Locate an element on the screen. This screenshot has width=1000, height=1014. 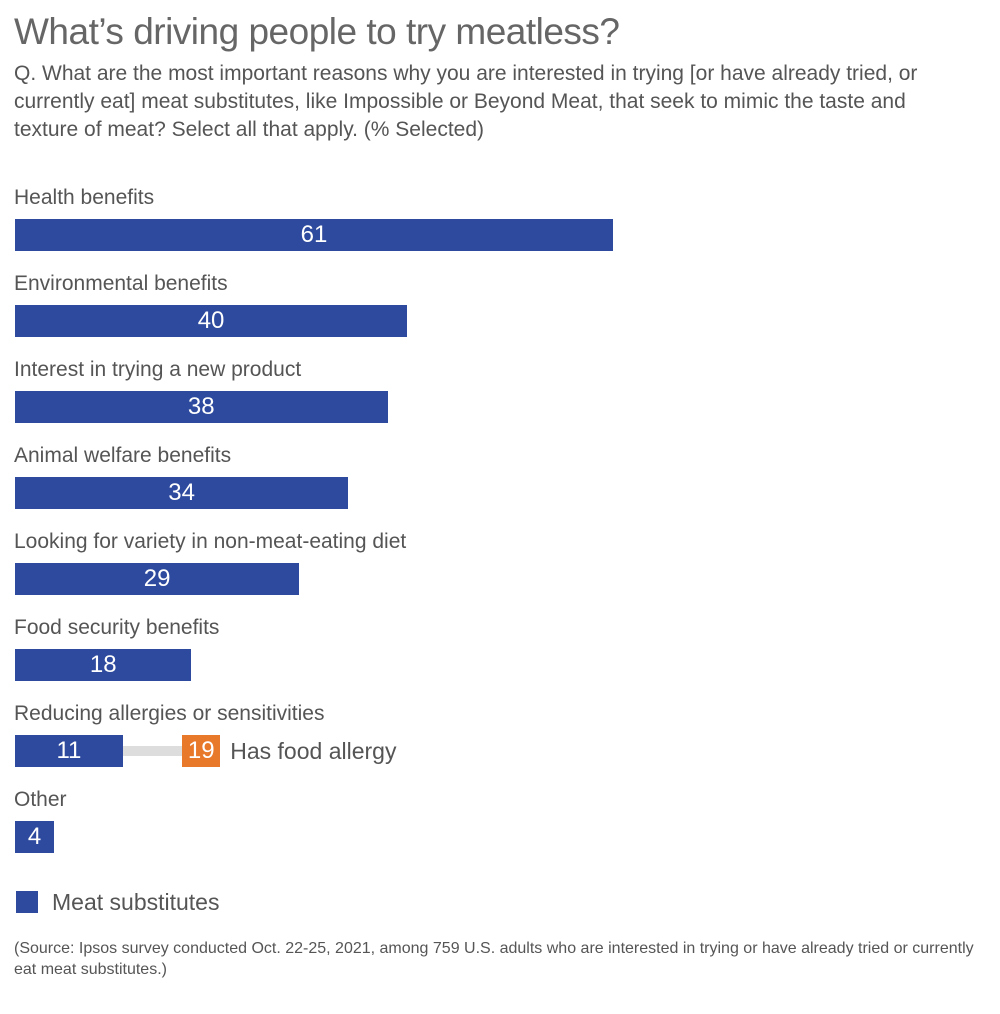
category-label: Food security benefits is located at coordinates (117, 627).